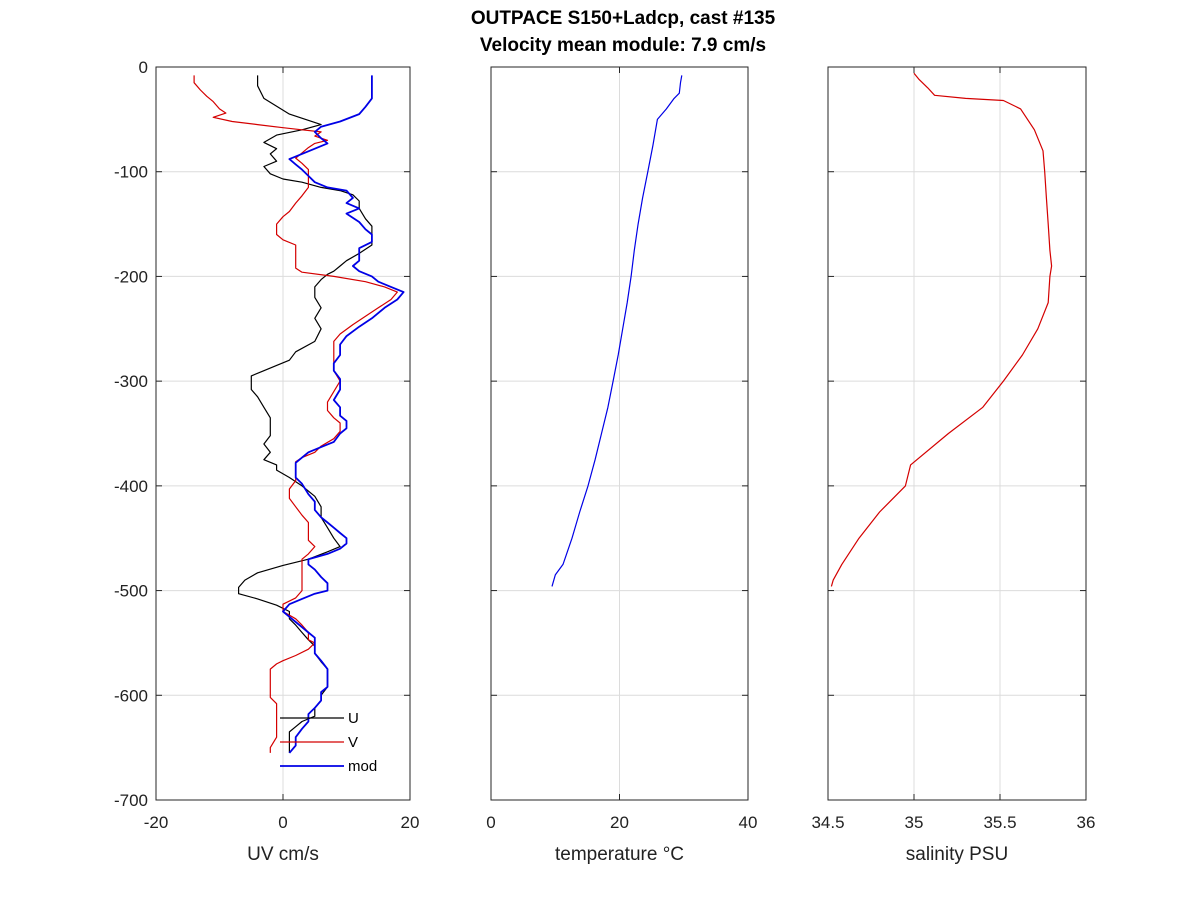 The height and width of the screenshot is (900, 1200). What do you see at coordinates (490, 822) in the screenshot?
I see `temperature-xtick-label: 0` at bounding box center [490, 822].